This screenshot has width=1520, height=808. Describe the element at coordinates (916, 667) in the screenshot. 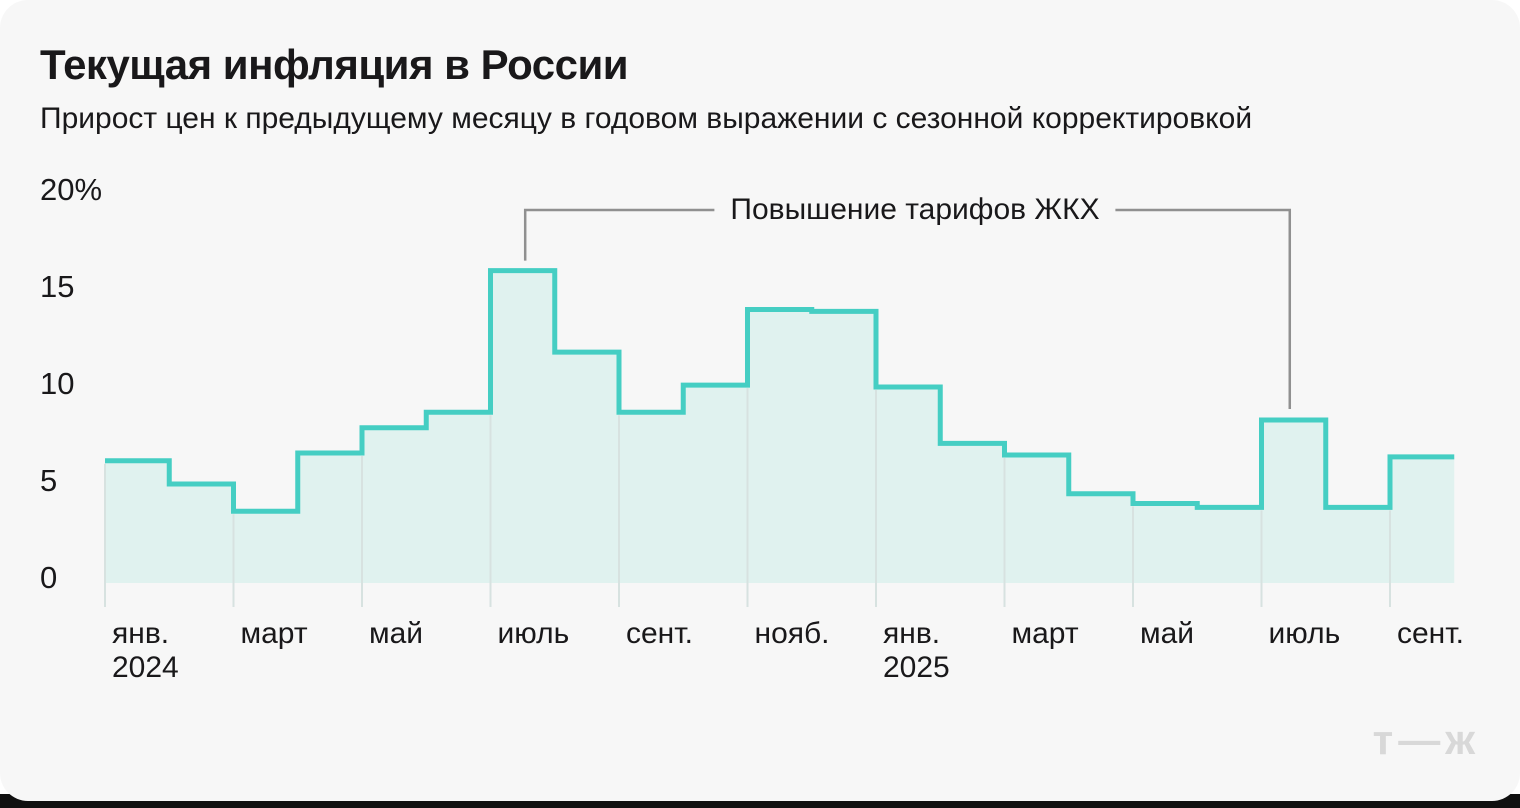

I see `x-tick-year: 2025` at that location.